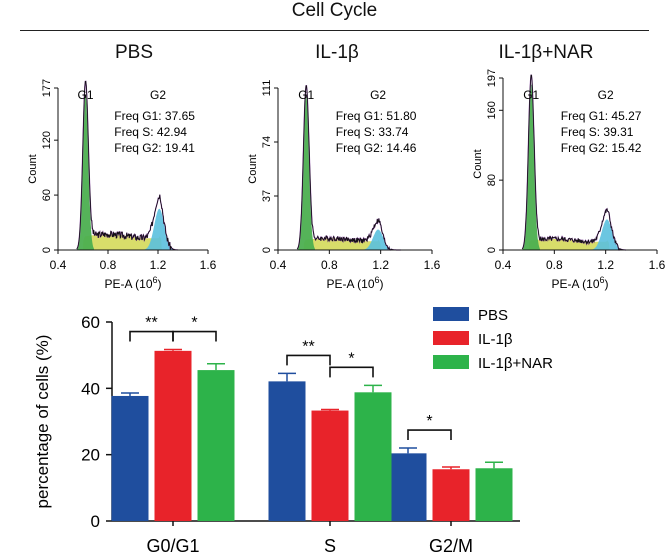  Describe the element at coordinates (172, 546) in the screenshot. I see `category-label: G0/G1` at that location.